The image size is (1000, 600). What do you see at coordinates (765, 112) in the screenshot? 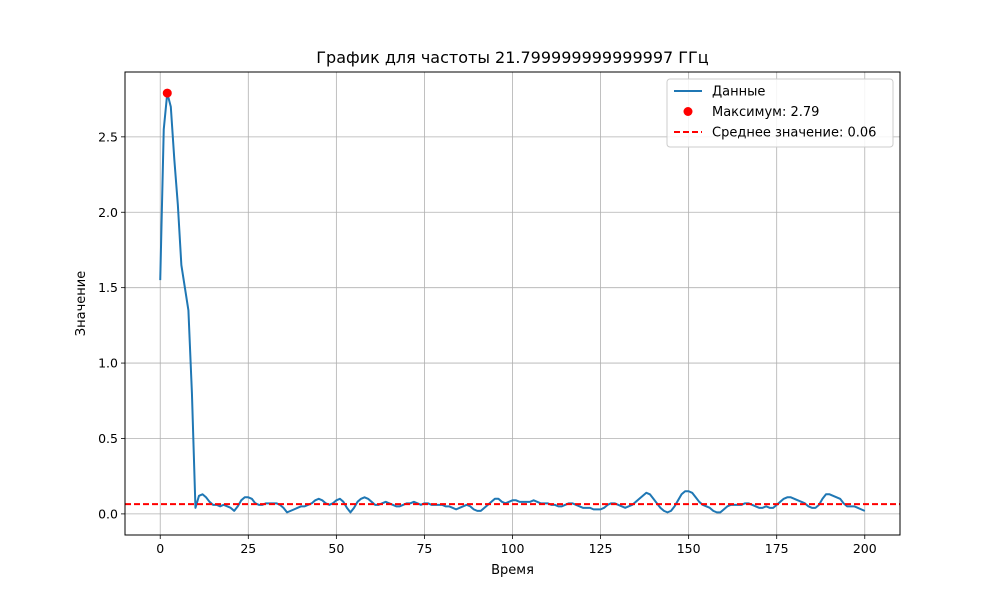
I see `legend-label-max: Максимум: 2.79` at bounding box center [765, 112].